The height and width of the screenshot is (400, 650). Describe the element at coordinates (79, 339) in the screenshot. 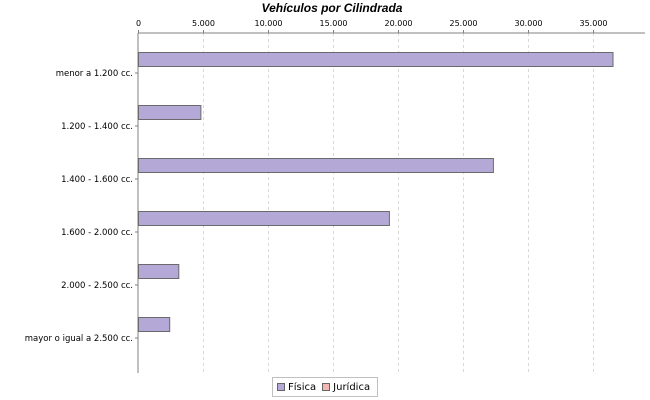

I see `category-label: mayor o igual a 2.500 cc.` at that location.